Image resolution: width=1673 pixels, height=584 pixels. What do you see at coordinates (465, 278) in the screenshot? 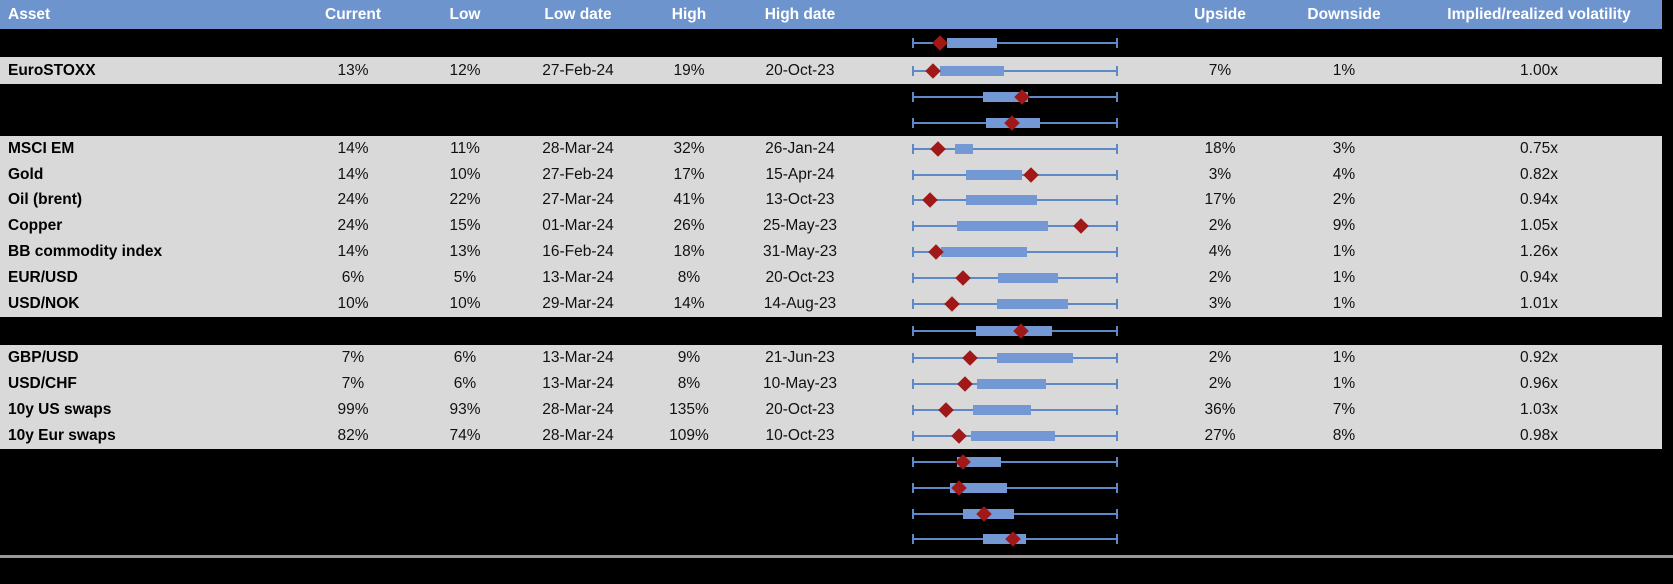
I see `low-cell: 5%` at bounding box center [465, 278].